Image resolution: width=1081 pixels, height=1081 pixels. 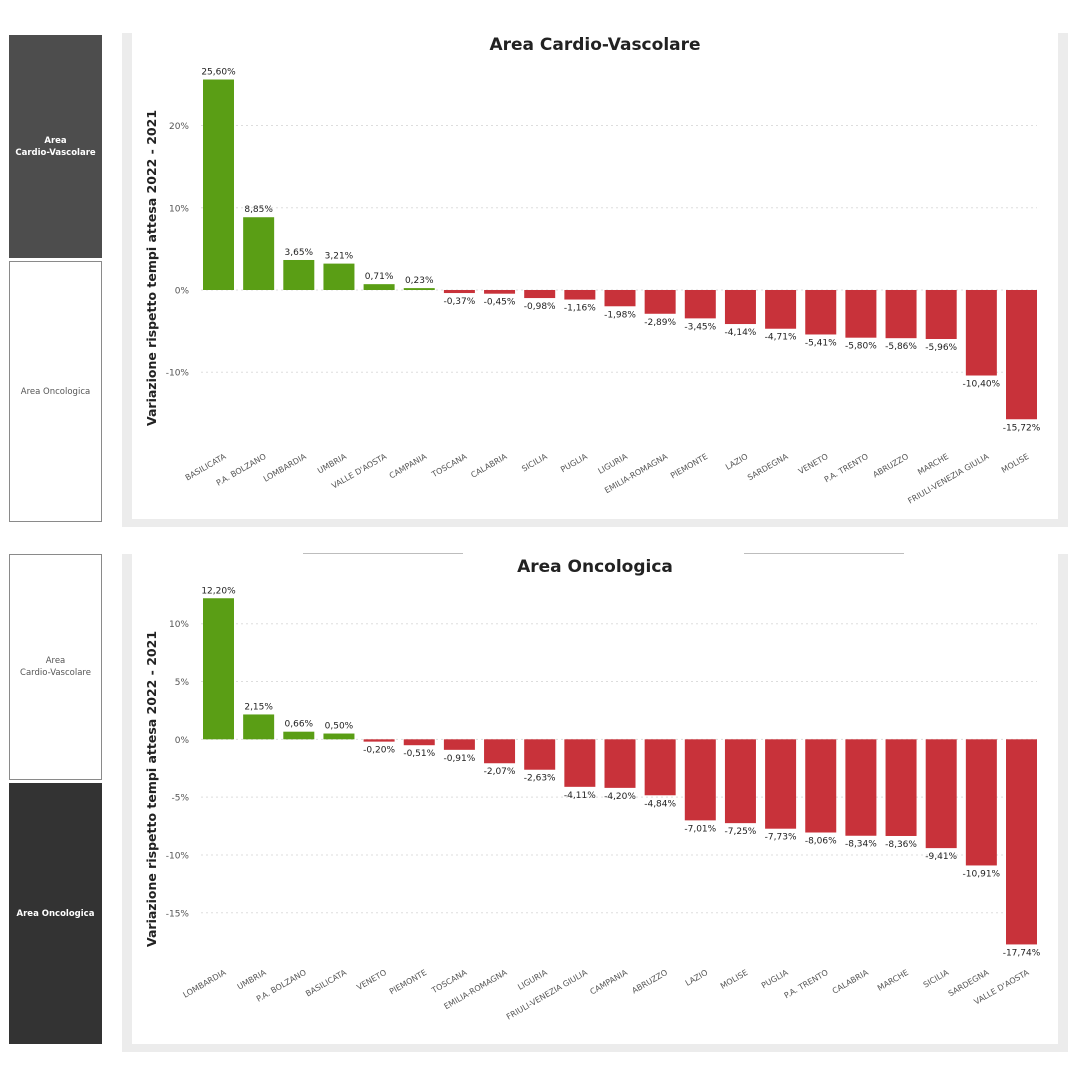 What do you see at coordinates (737, 462) in the screenshot?
I see `category-label: LAZIO` at bounding box center [737, 462].